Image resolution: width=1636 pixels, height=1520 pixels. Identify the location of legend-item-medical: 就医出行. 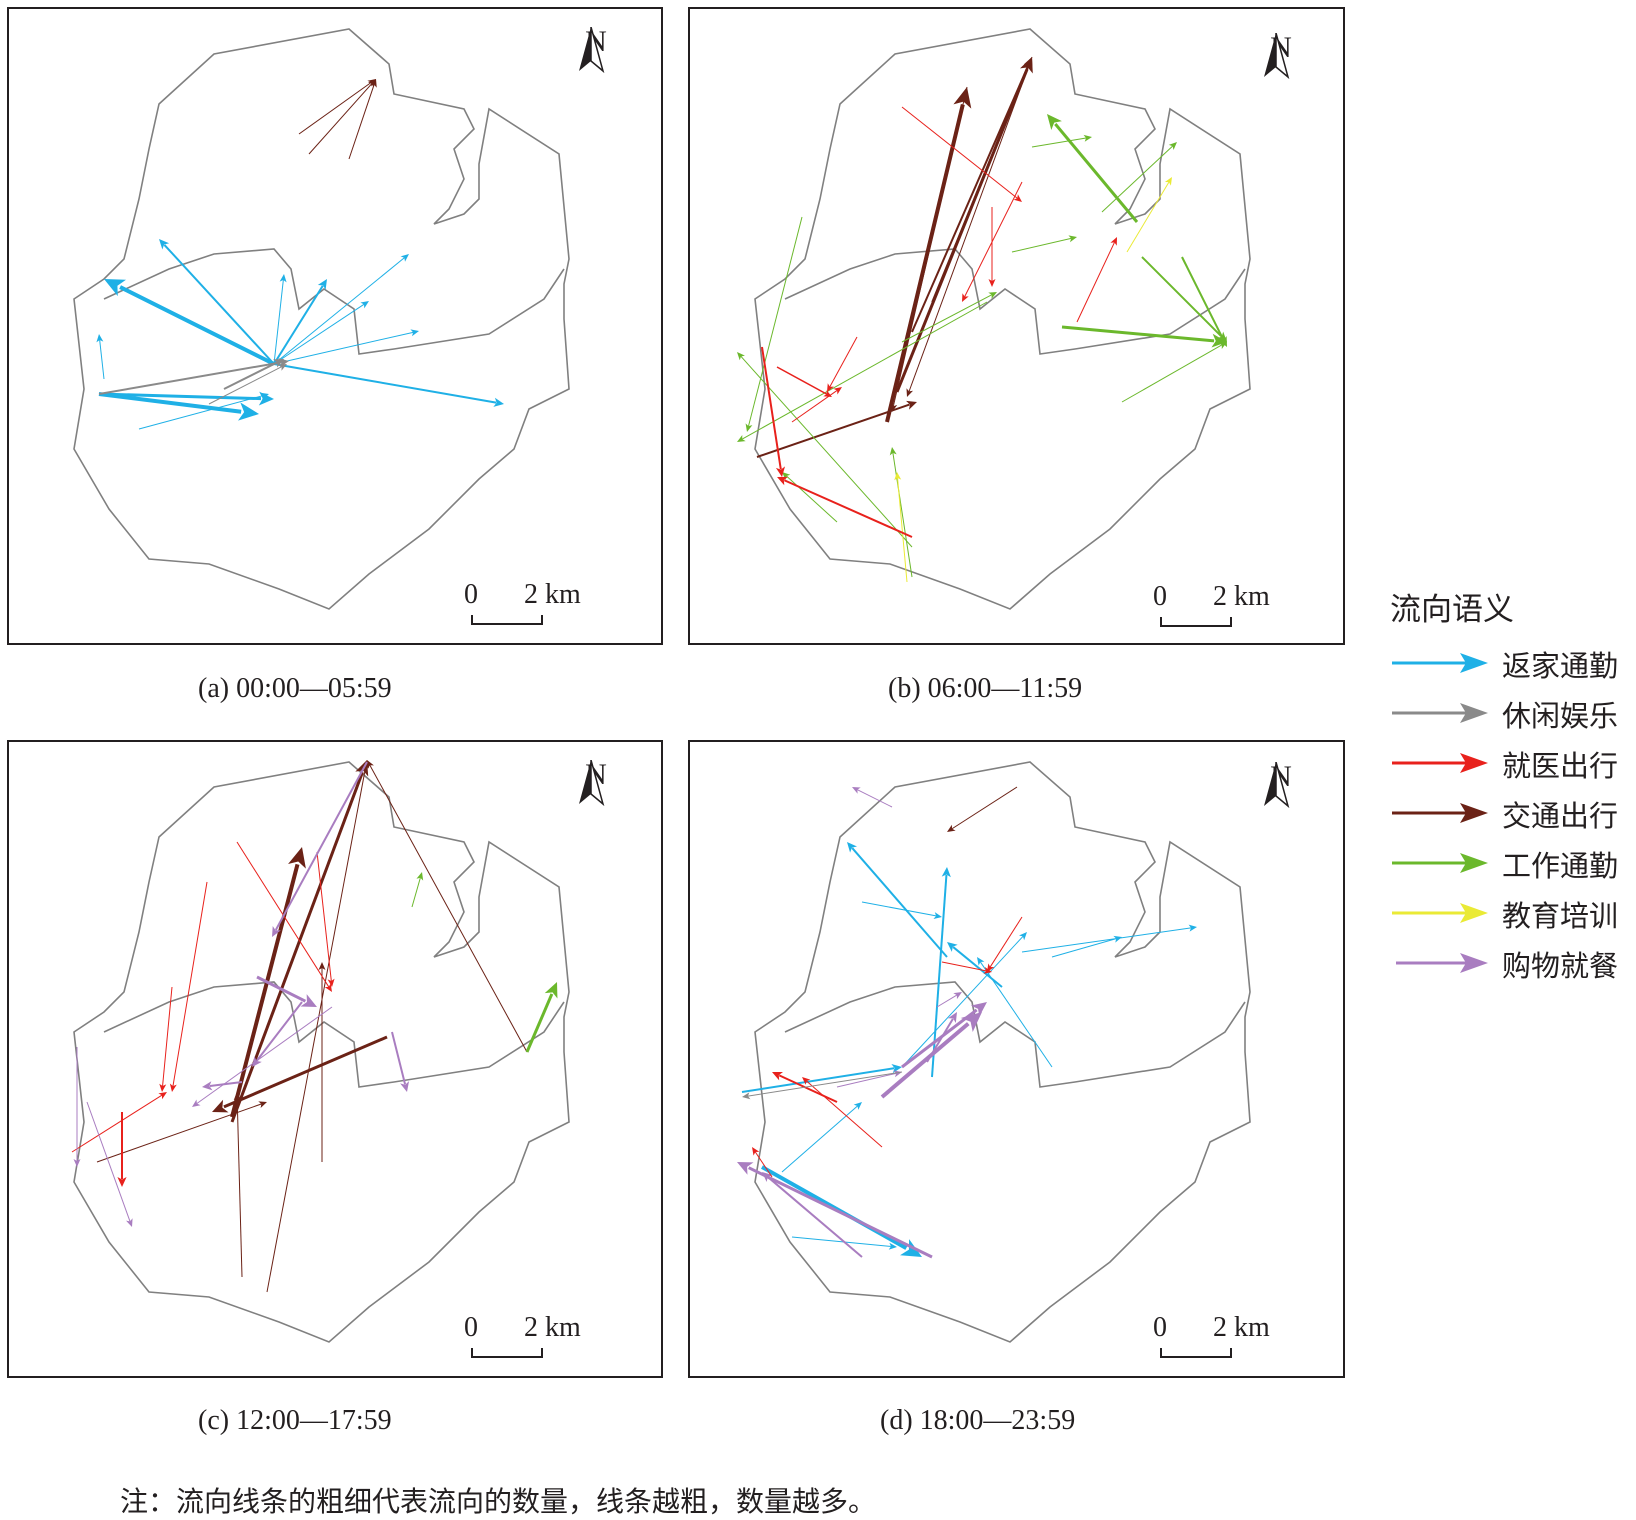
(1504, 766).